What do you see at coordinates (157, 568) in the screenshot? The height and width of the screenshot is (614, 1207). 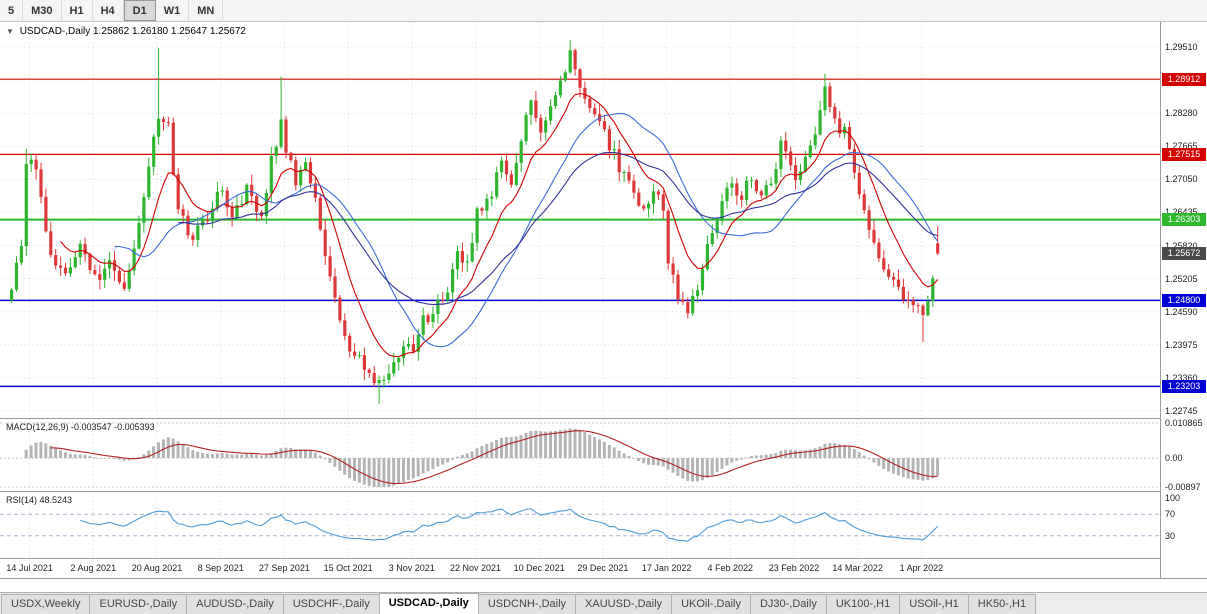 I see `date-label: 20 Aug 2021` at bounding box center [157, 568].